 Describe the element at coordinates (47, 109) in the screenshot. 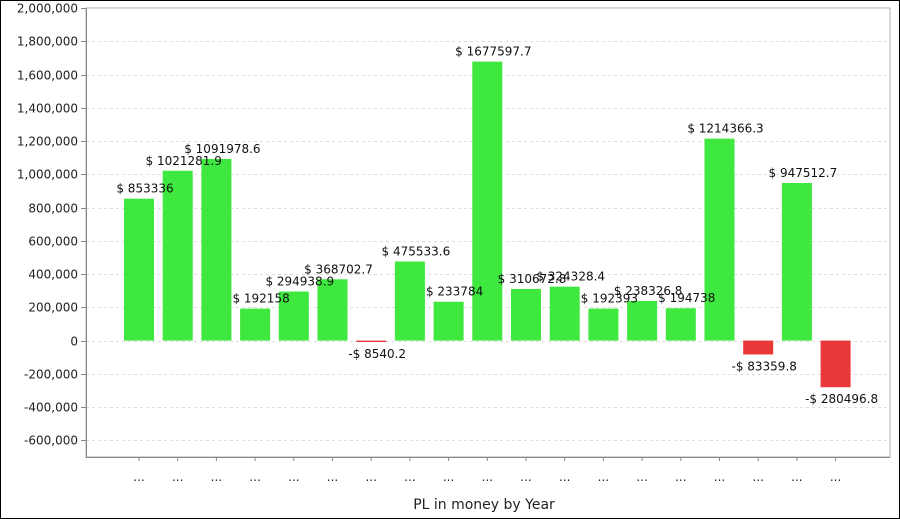

I see `y-tick-label: 1,400,000` at that location.